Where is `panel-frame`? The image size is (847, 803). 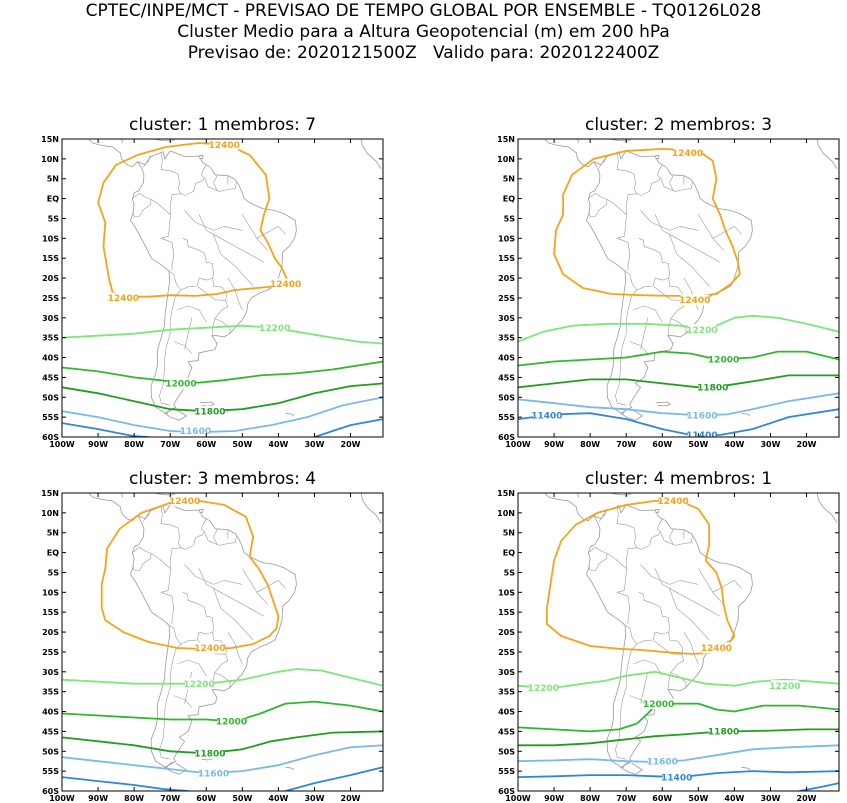 panel-frame is located at coordinates (678, 642).